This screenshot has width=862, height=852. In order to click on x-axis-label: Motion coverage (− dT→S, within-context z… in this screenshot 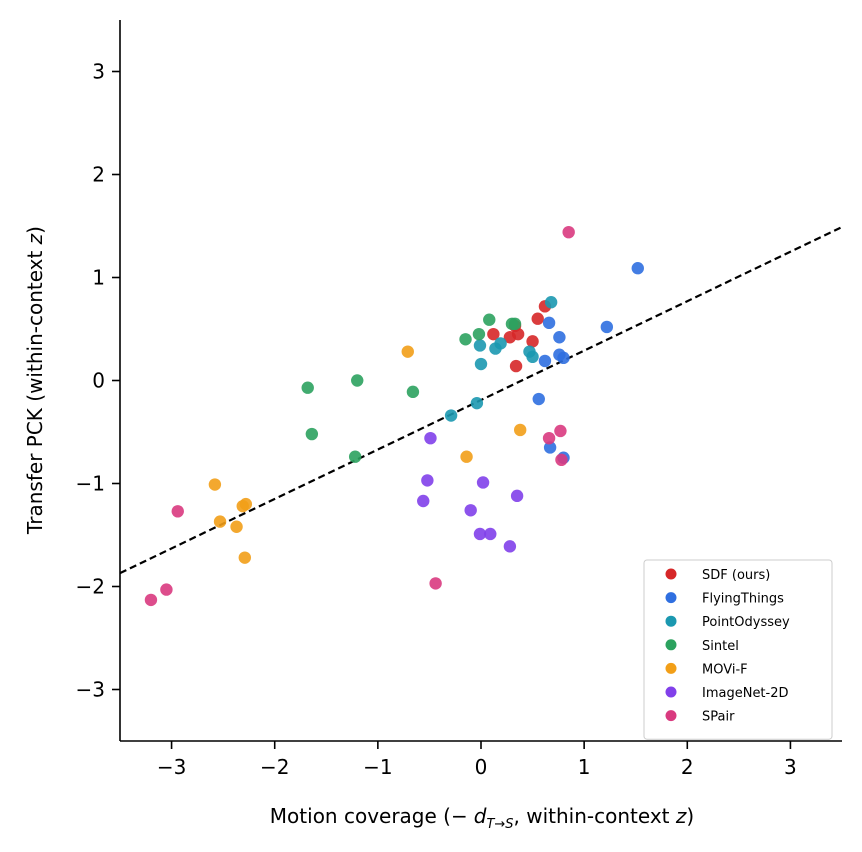, I will do `click(482, 818)`.